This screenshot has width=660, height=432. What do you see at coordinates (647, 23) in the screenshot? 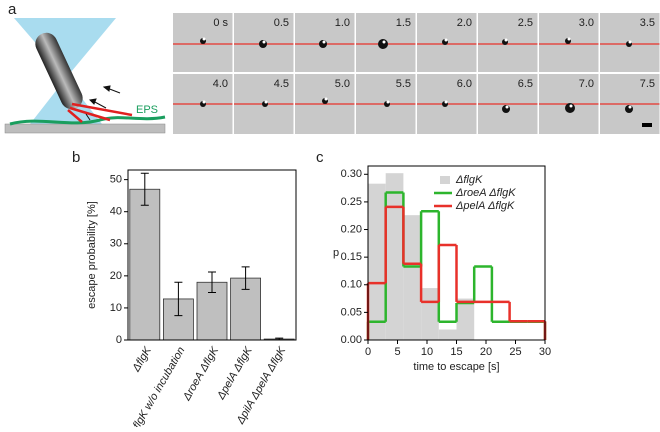
I see `time-label: 3.5` at bounding box center [647, 23].